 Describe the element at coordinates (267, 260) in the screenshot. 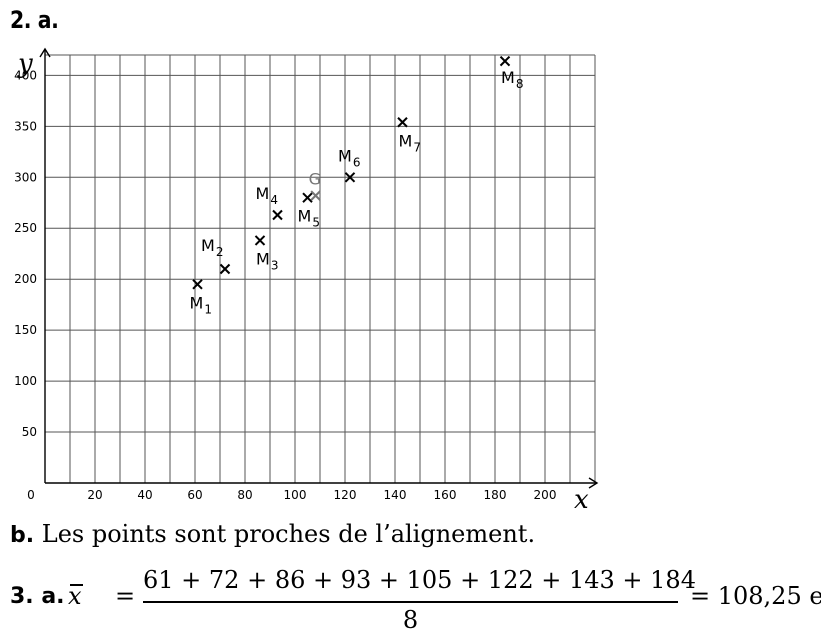

I see `point-label-m3: M3` at that location.